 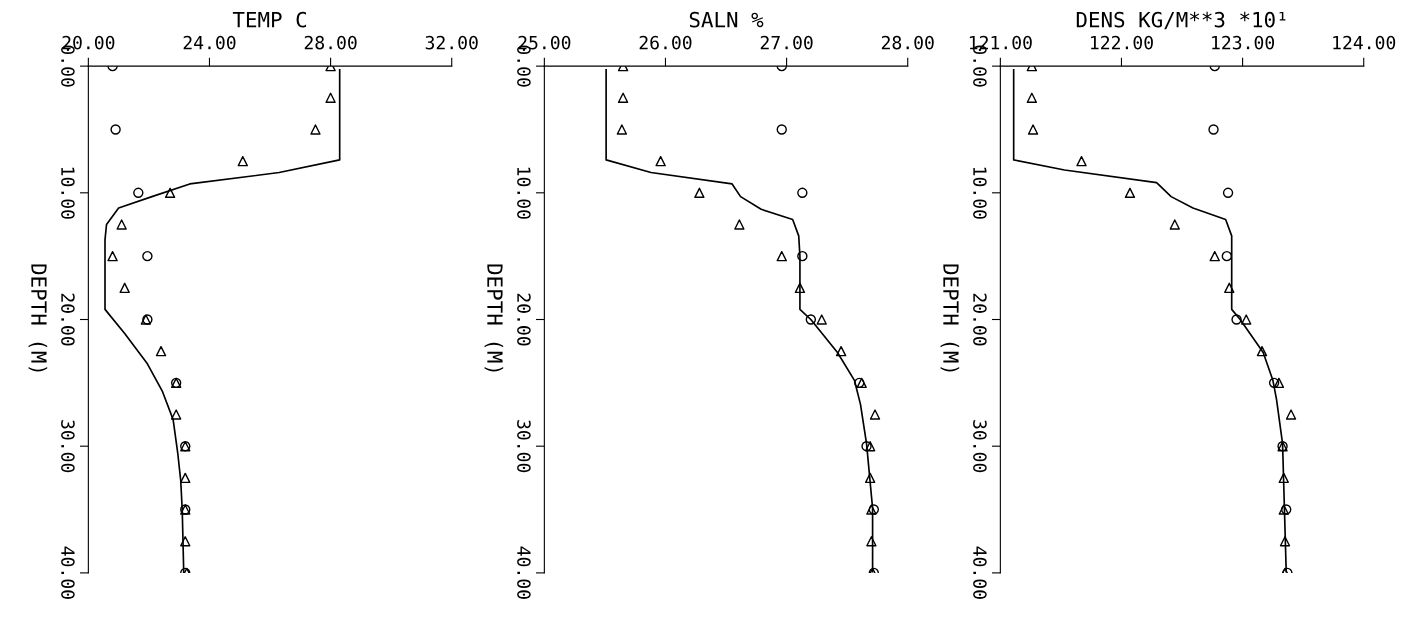 What do you see at coordinates (1122, 42) in the screenshot?
I see `x-tick-label: 122.00` at bounding box center [1122, 42].